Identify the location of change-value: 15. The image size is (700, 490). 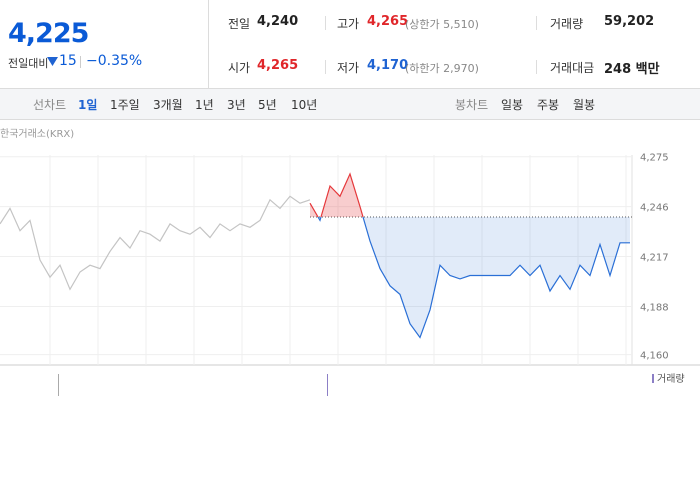
(68, 61).